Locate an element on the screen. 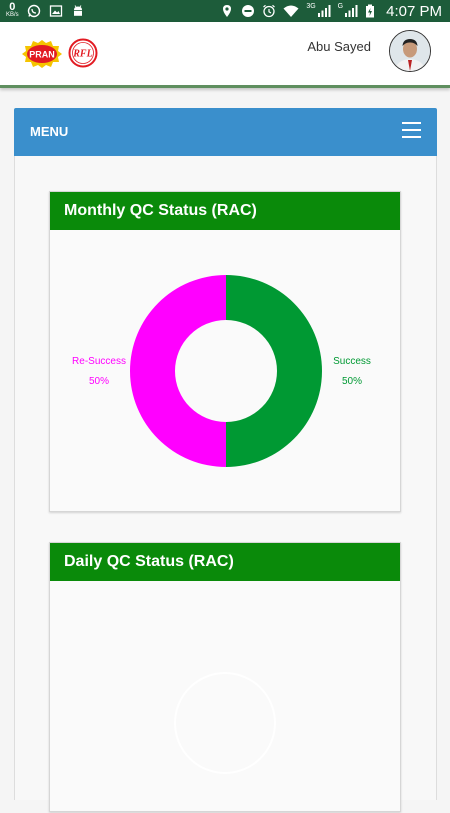 This screenshot has width=450, height=813. chart-label-success-name: Success is located at coordinates (352, 361).